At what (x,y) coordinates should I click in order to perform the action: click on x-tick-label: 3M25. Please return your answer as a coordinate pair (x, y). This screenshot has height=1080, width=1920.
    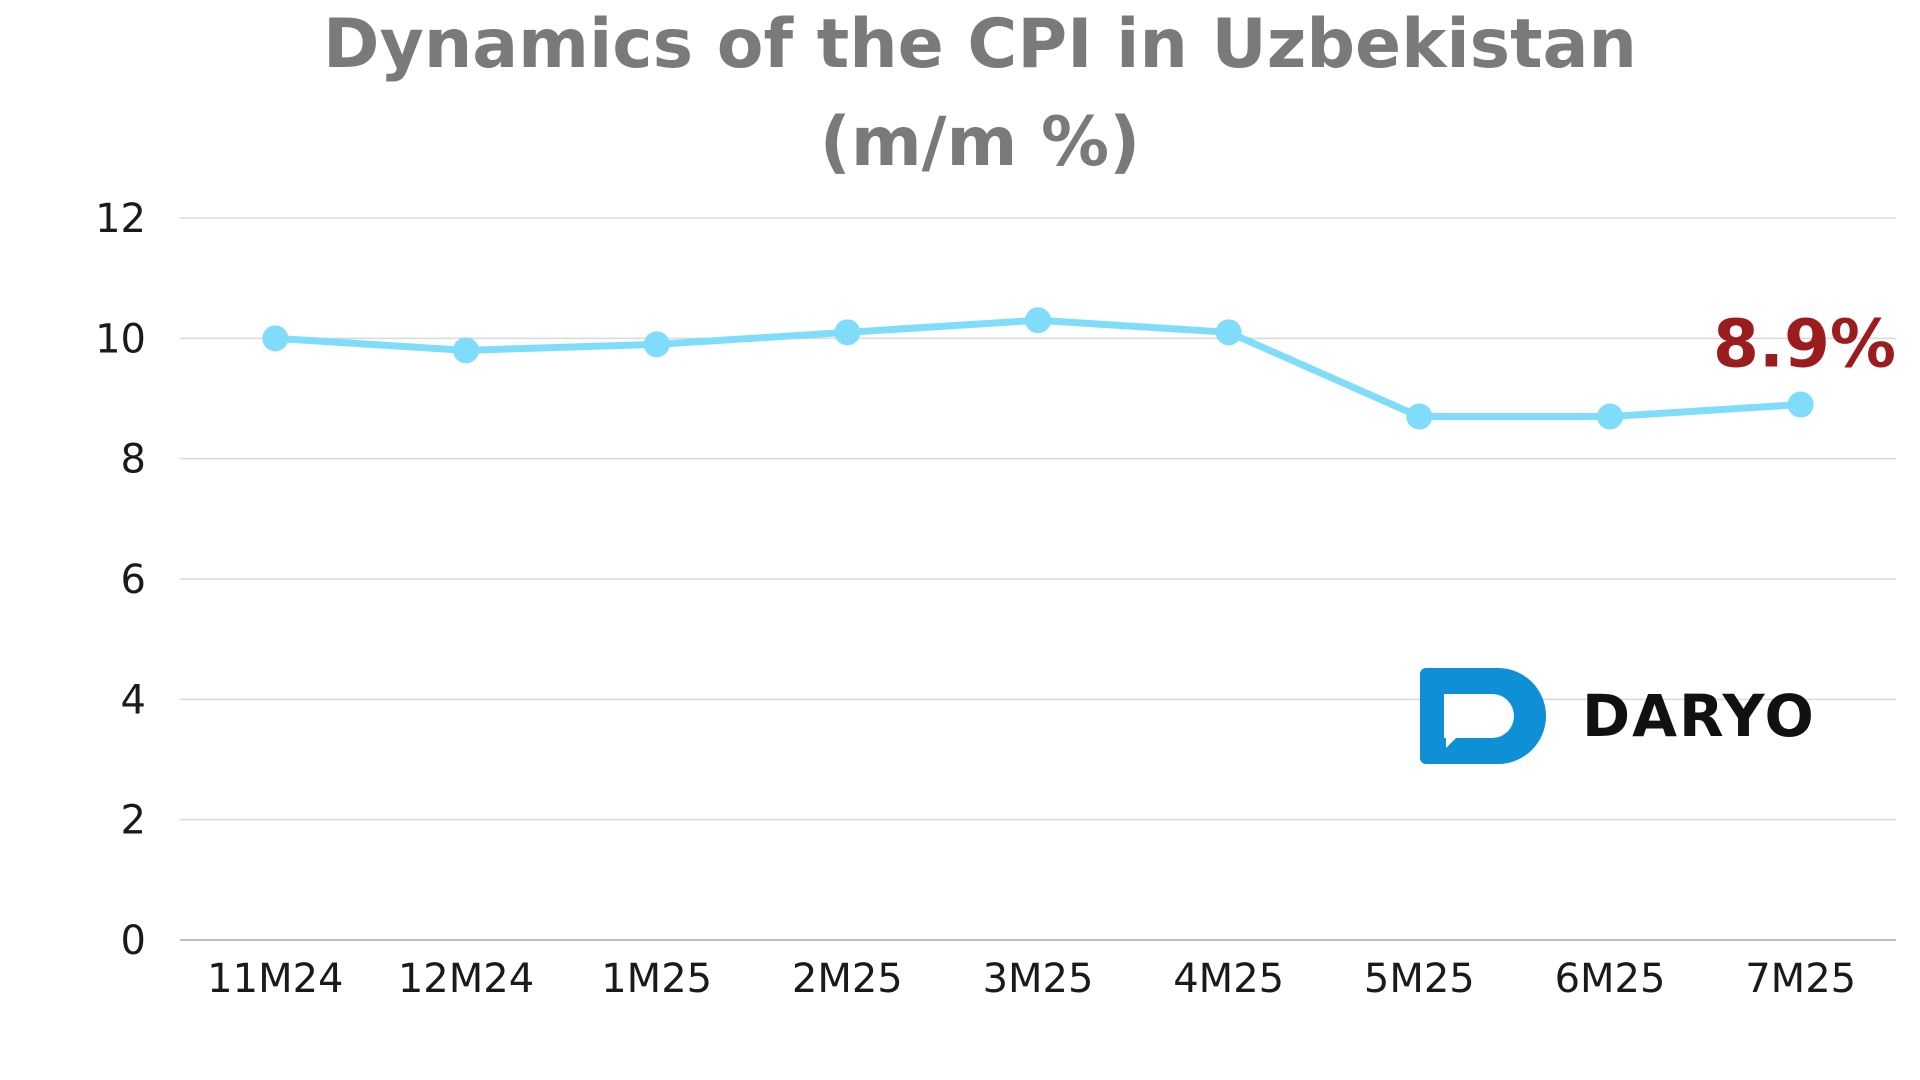
    Looking at the image, I should click on (1038, 979).